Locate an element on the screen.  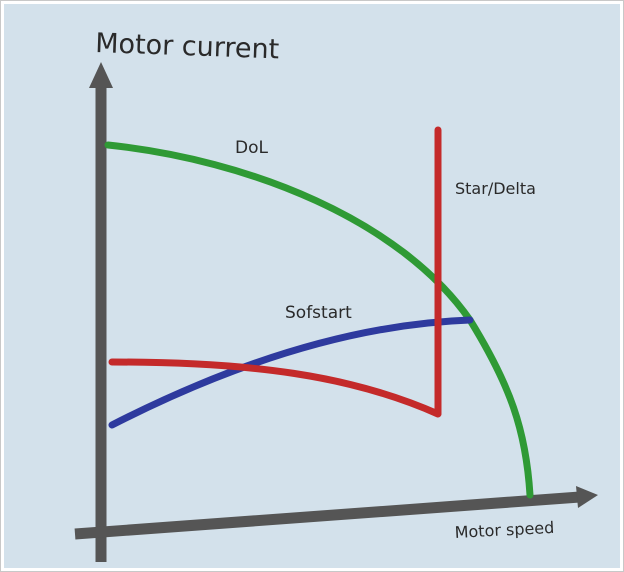
softstart-curve is located at coordinates (291, 372).